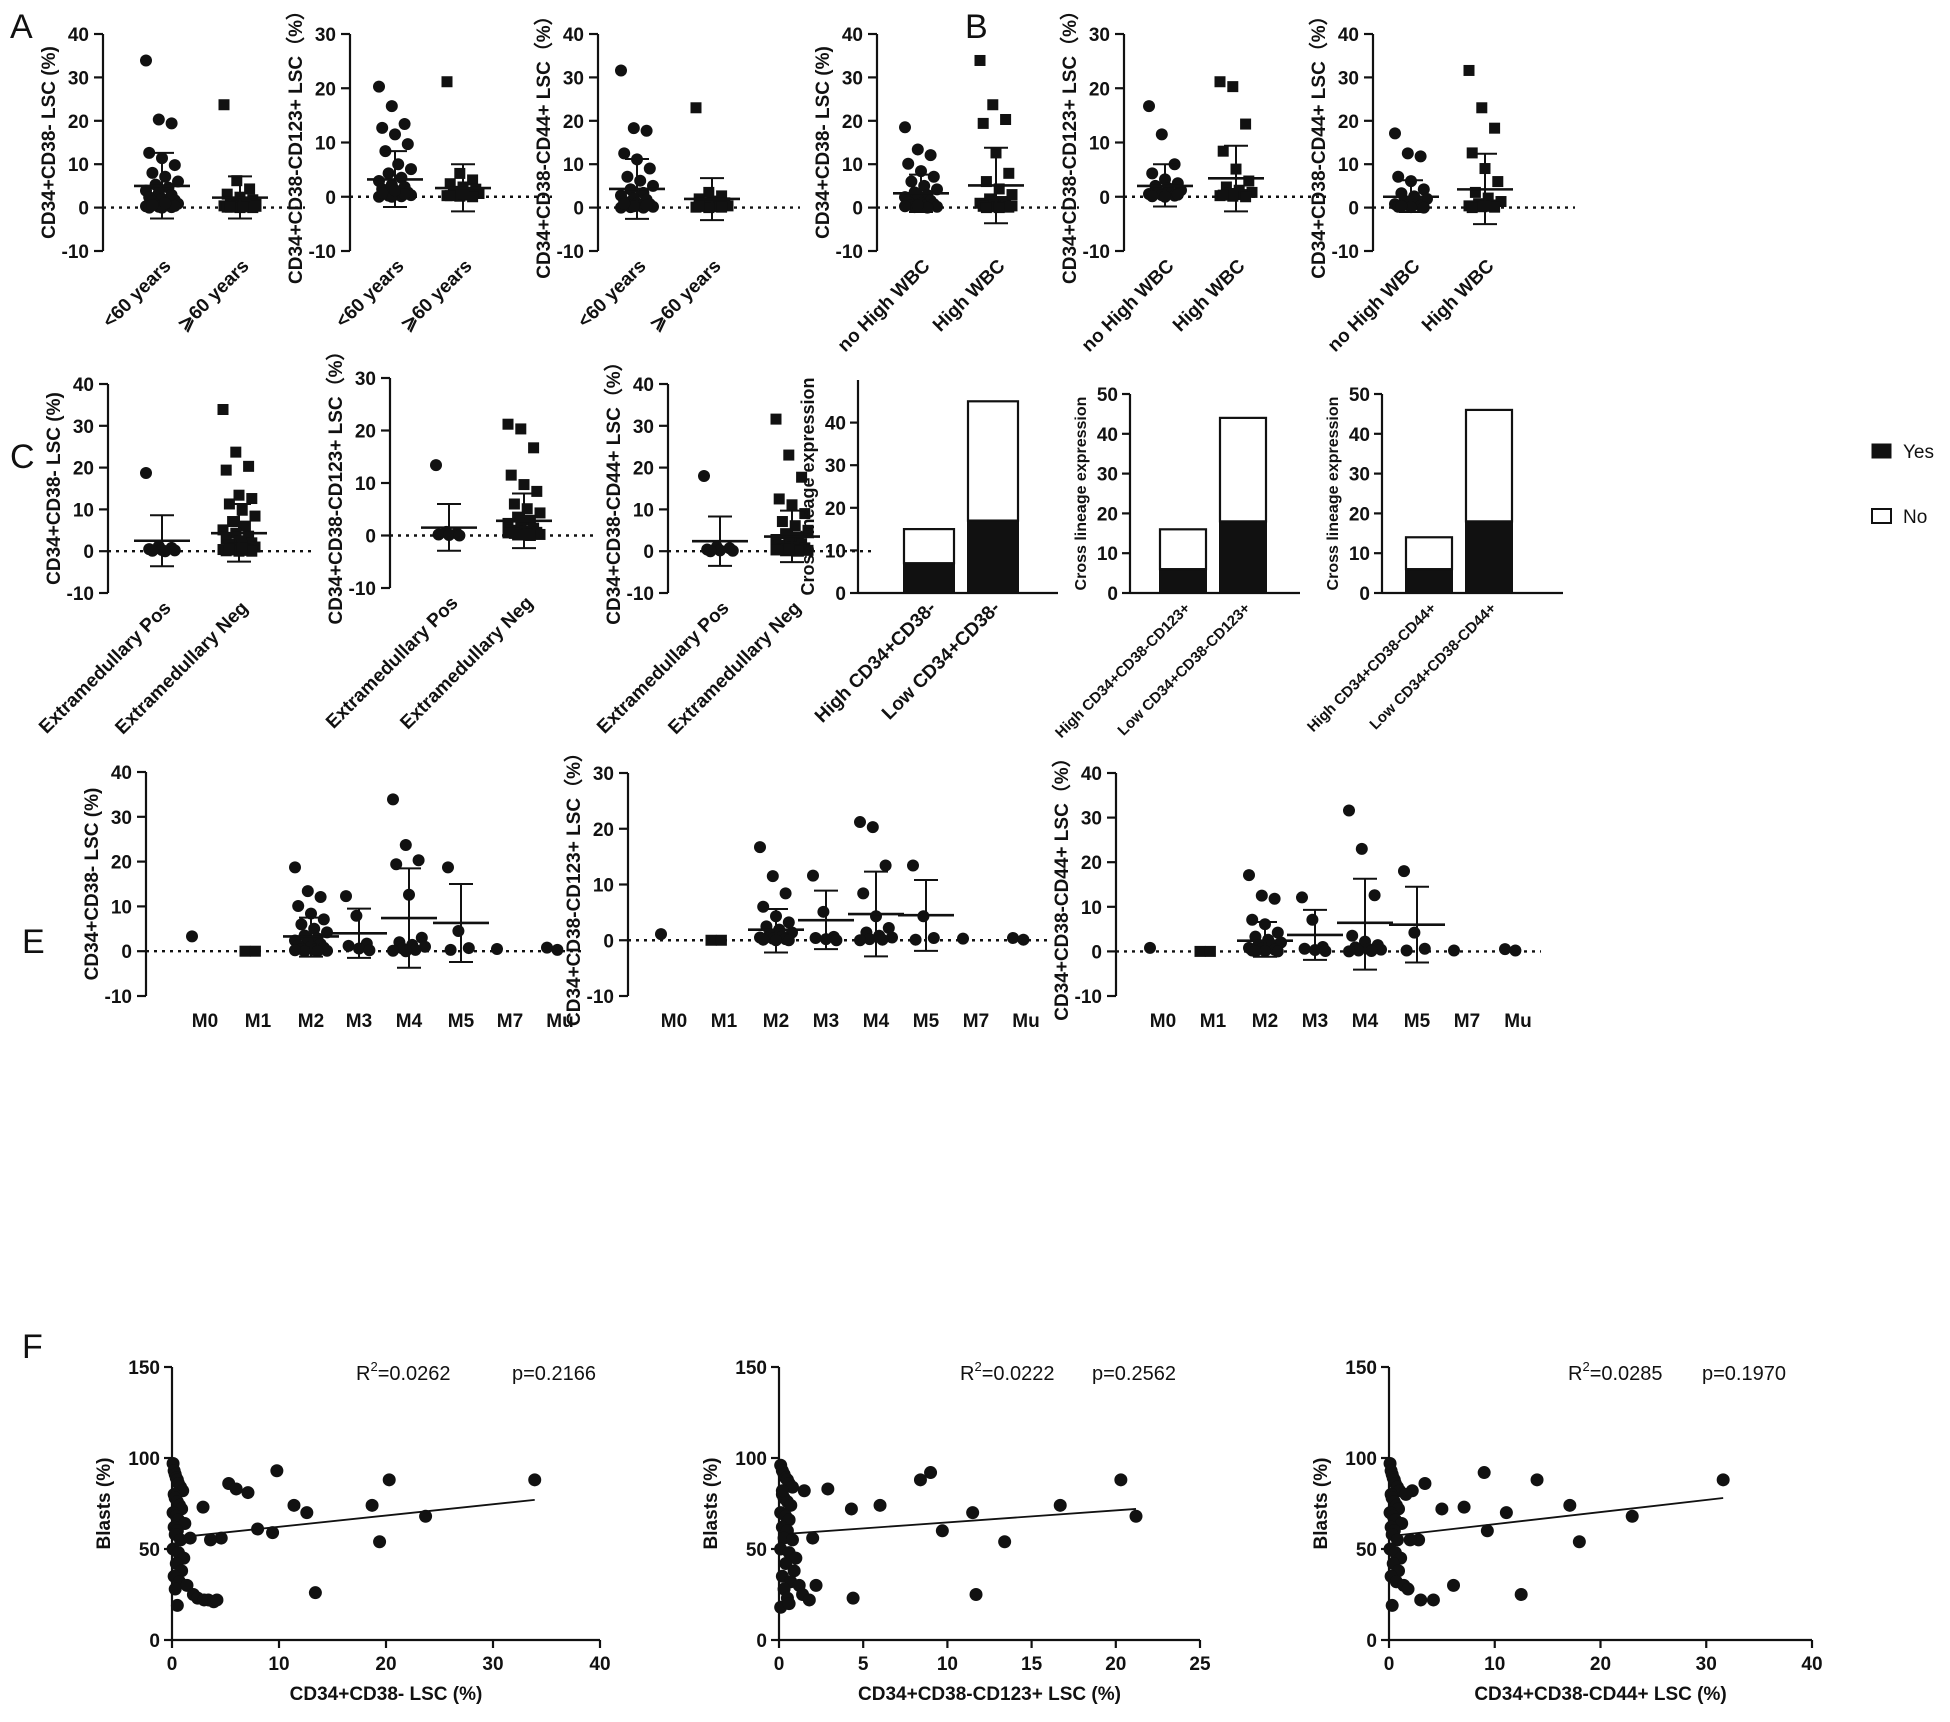 The image size is (1950, 1722). Describe the element at coordinates (976, 27) in the screenshot. I see `panel-letter-b: B` at that location.